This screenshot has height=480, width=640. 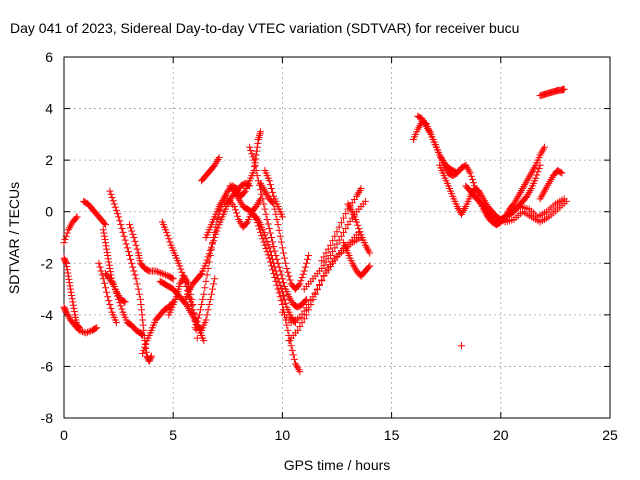 I want to click on series-arc25, so click(x=334, y=245).